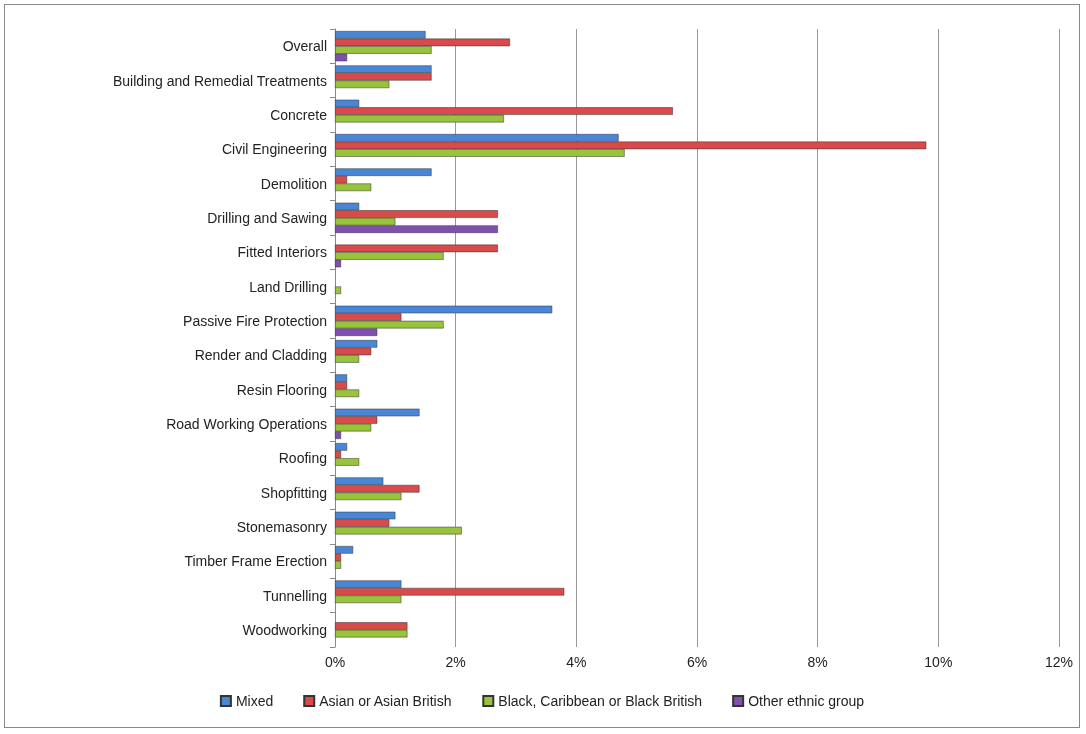 Image resolution: width=1086 pixels, height=734 pixels. I want to click on y-tick-label: Resin Flooring, so click(281, 389).